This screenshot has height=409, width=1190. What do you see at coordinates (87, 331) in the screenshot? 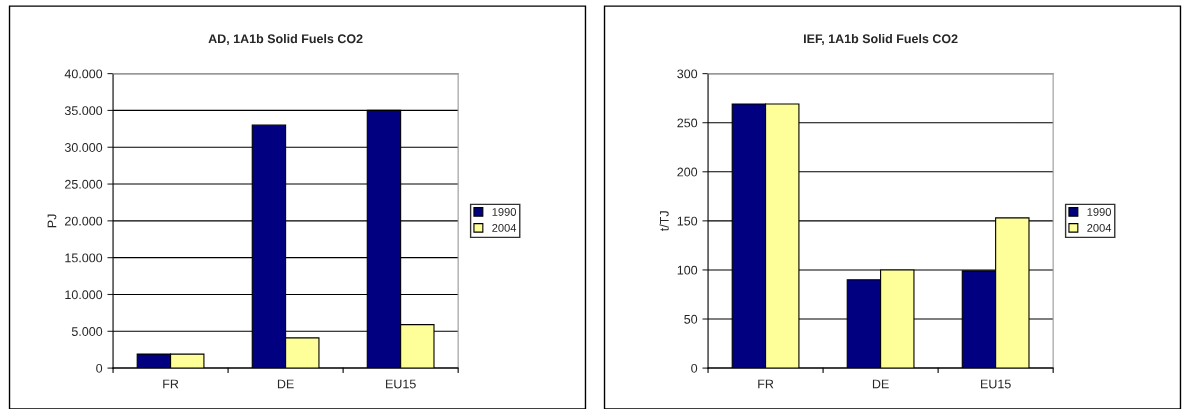
I see `y-tick-label: 5.000` at bounding box center [87, 331].